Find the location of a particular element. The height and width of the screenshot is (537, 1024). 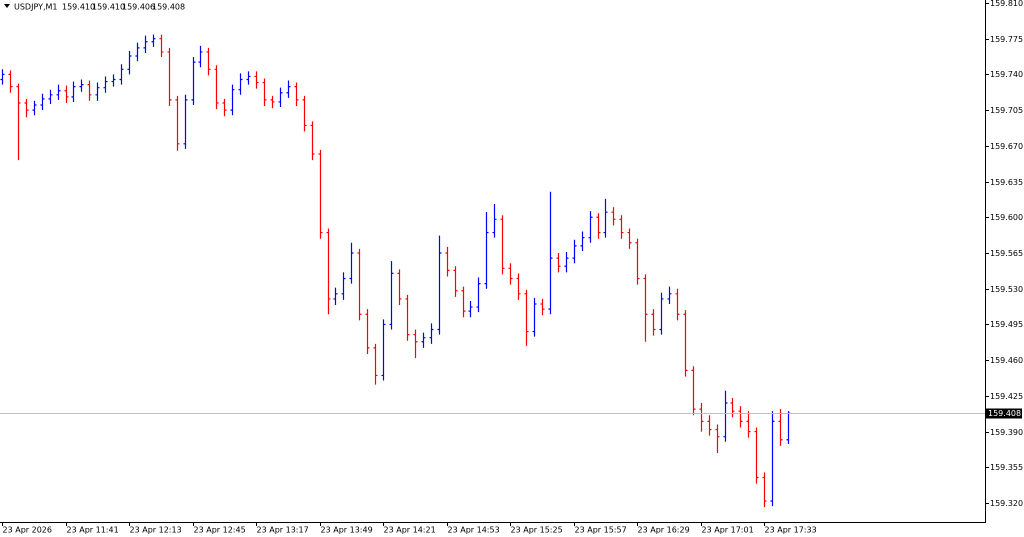

y-tick-label: 159.565 is located at coordinates (1006, 253).